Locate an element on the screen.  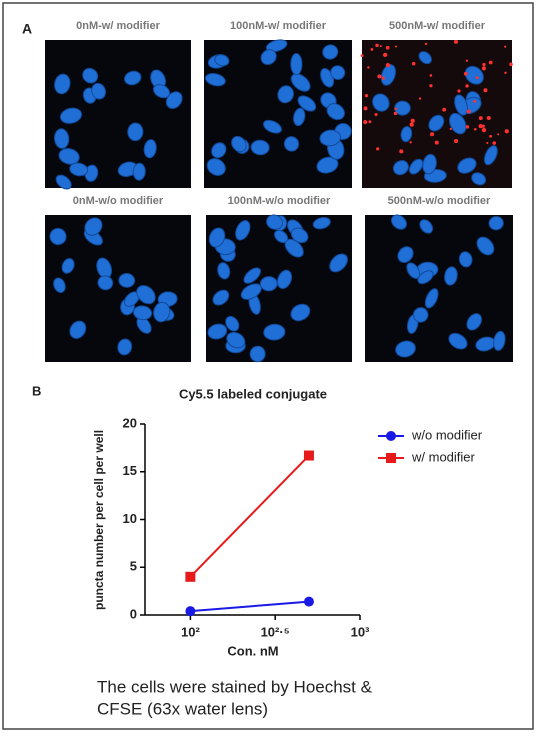
y-tick-label: 20 is located at coordinates (130, 422).